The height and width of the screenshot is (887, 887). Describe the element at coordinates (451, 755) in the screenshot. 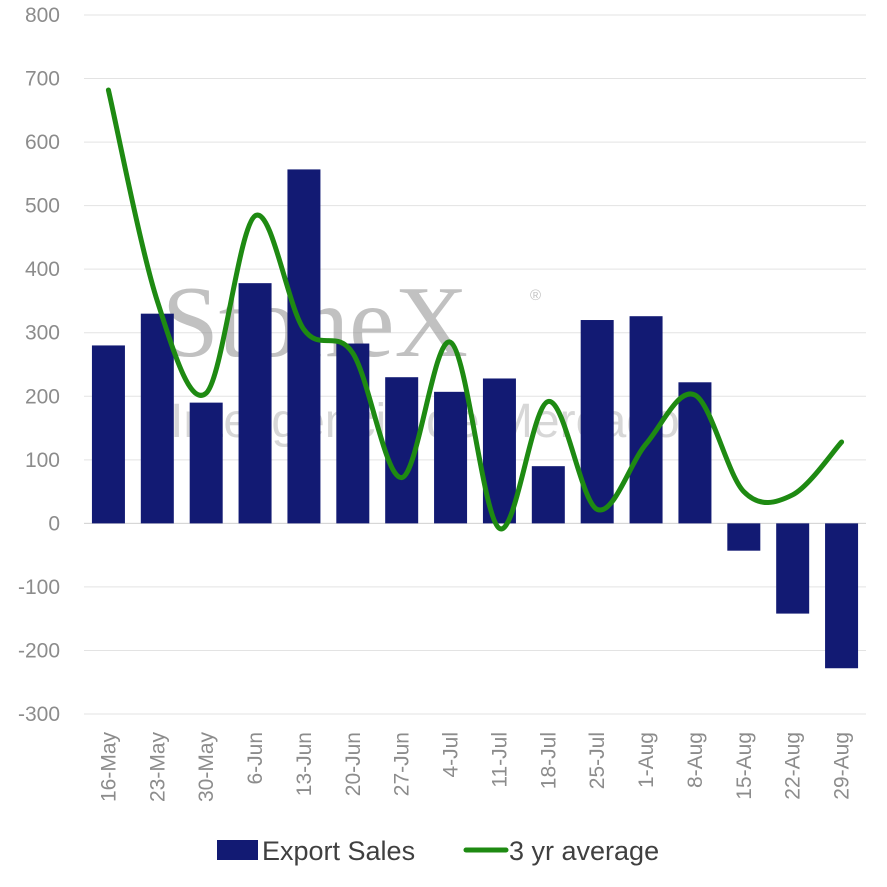

I see `x-tick-label: 4-Jul` at that location.